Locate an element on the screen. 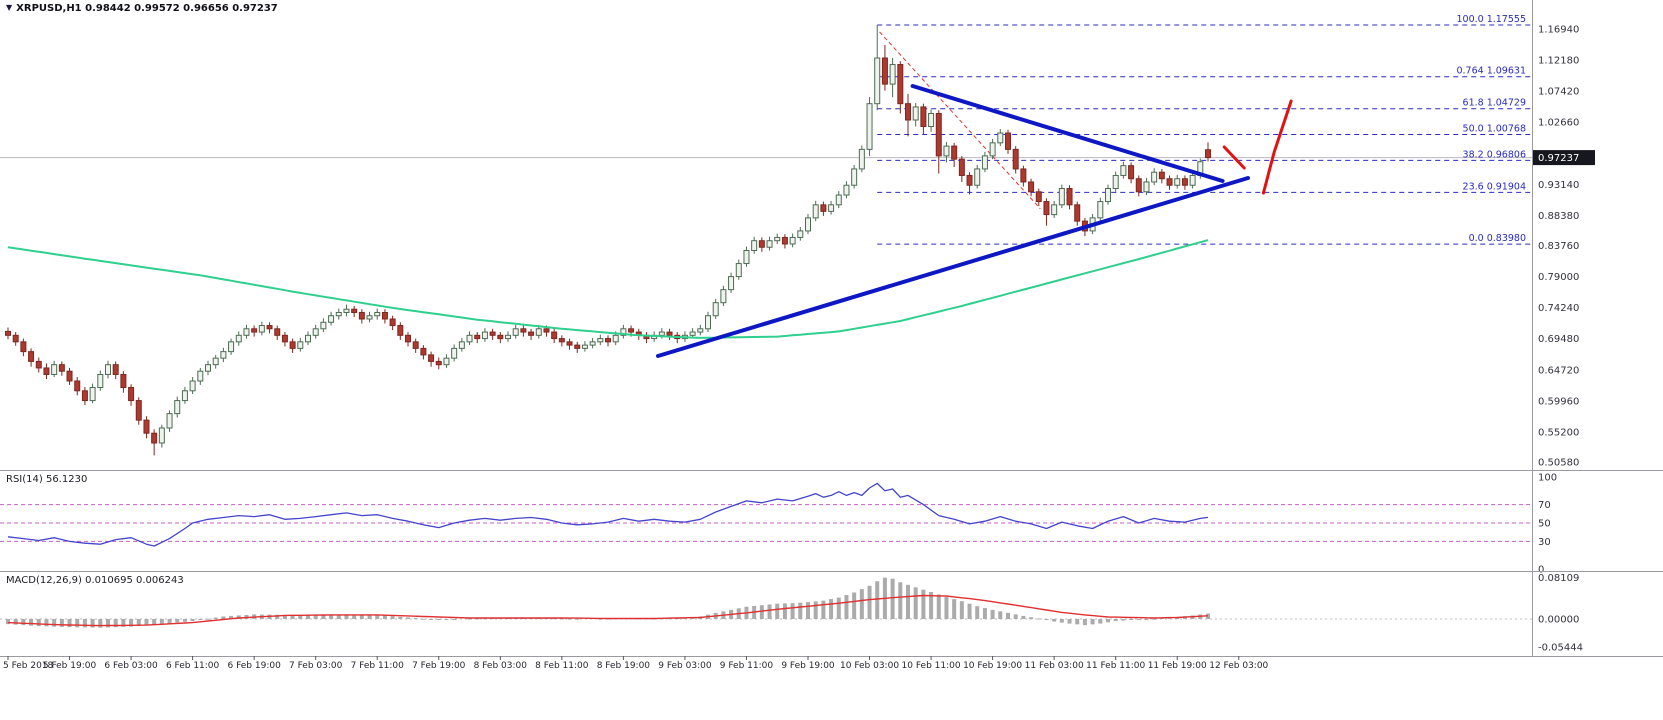  time-axis-label: 6 Feb 19:00 is located at coordinates (254, 666).